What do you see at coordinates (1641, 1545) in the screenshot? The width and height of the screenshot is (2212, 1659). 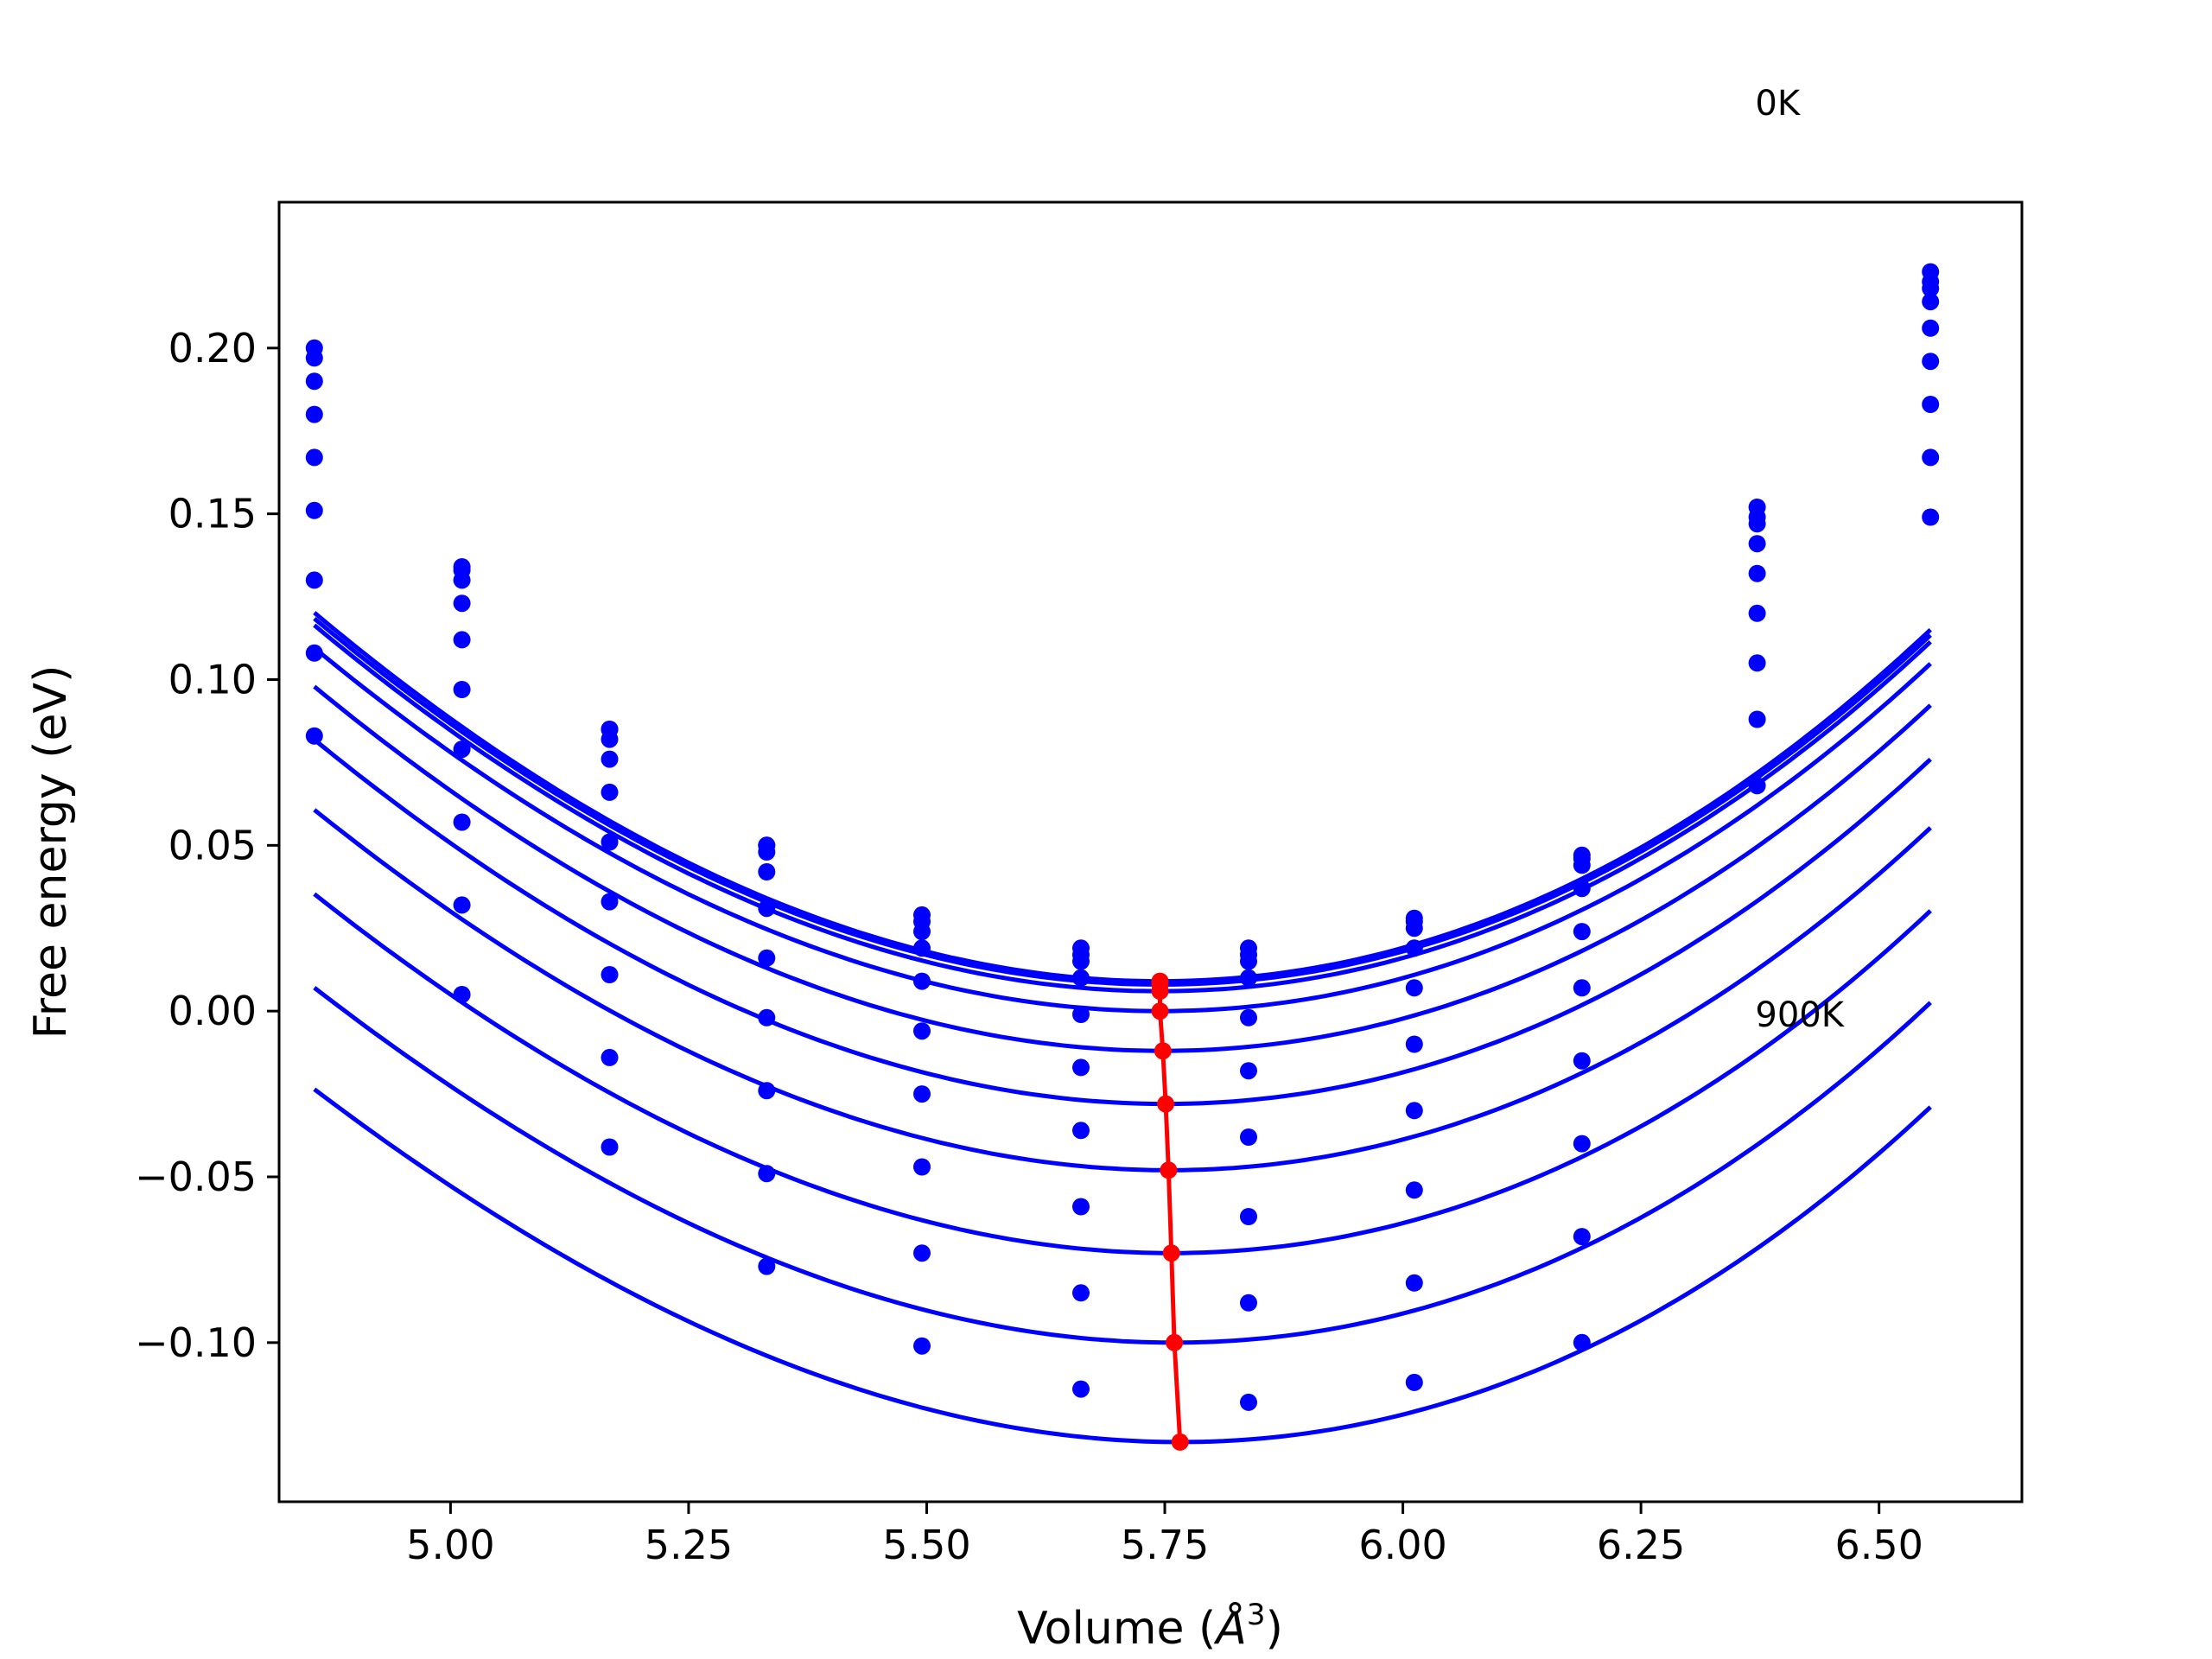 I see `x-tick-label-6: 6.25` at bounding box center [1641, 1545].